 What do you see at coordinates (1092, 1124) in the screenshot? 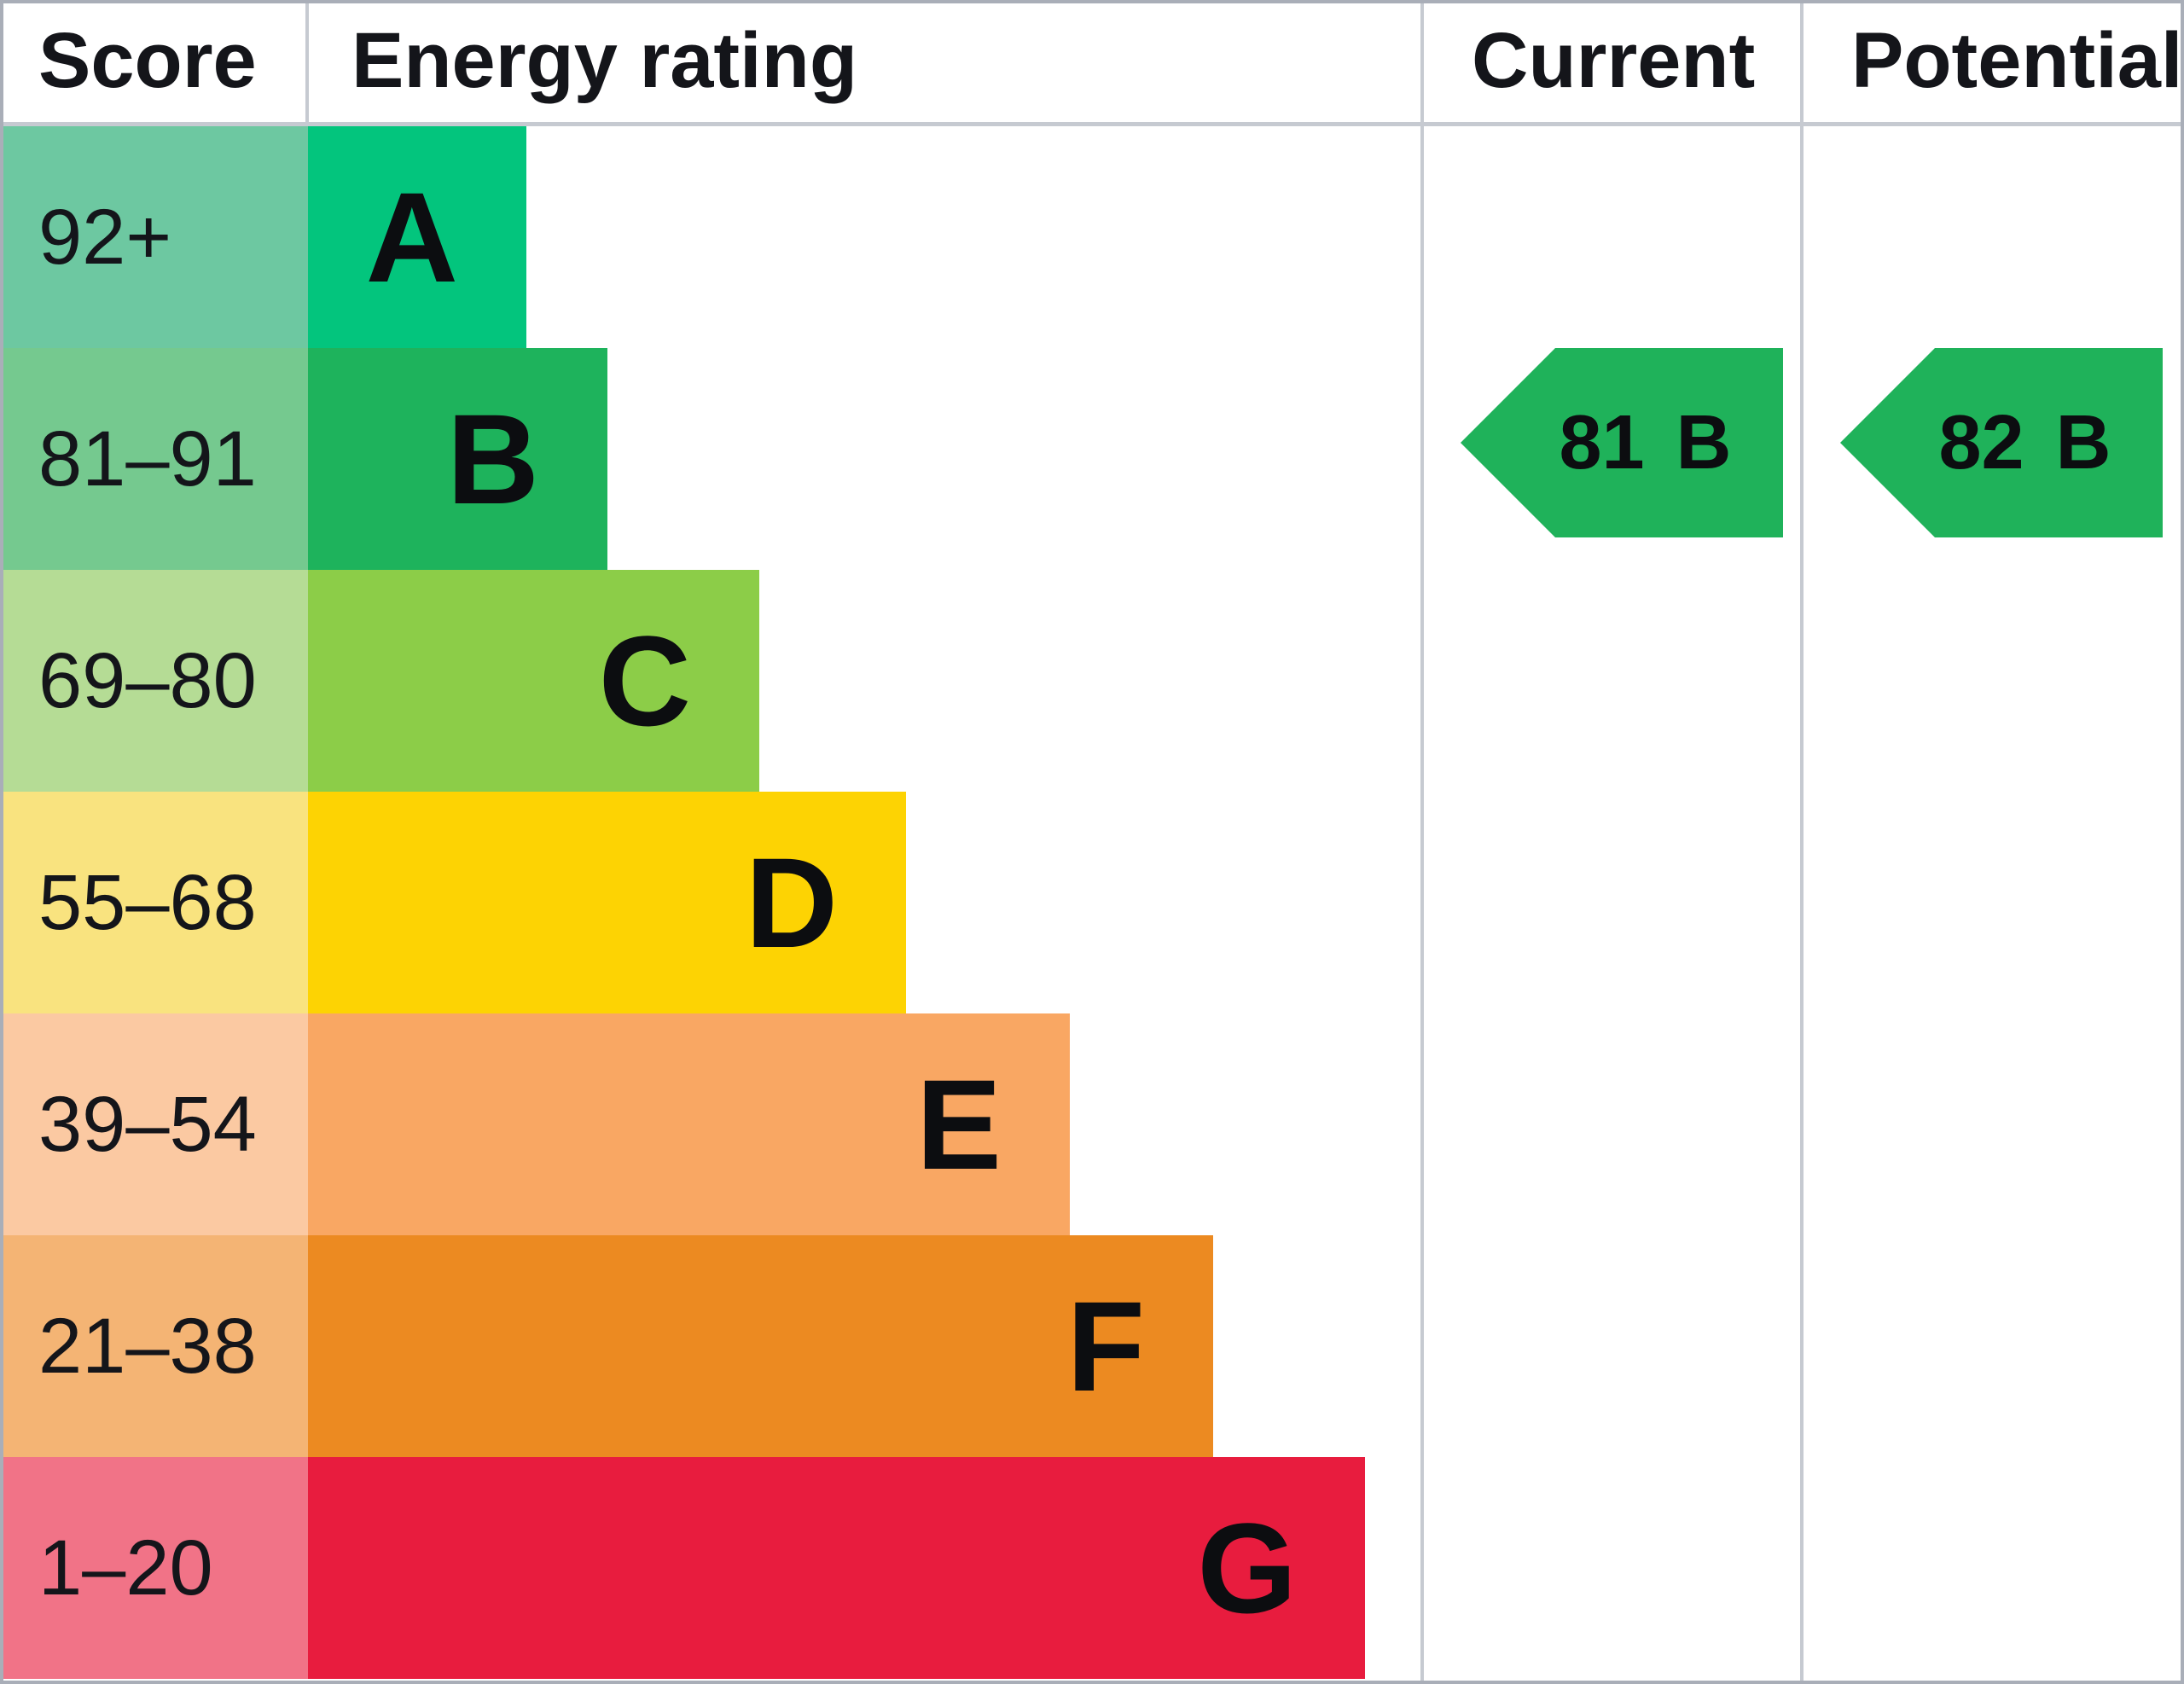
I see `band-row-e: 39–54 E` at bounding box center [1092, 1124].